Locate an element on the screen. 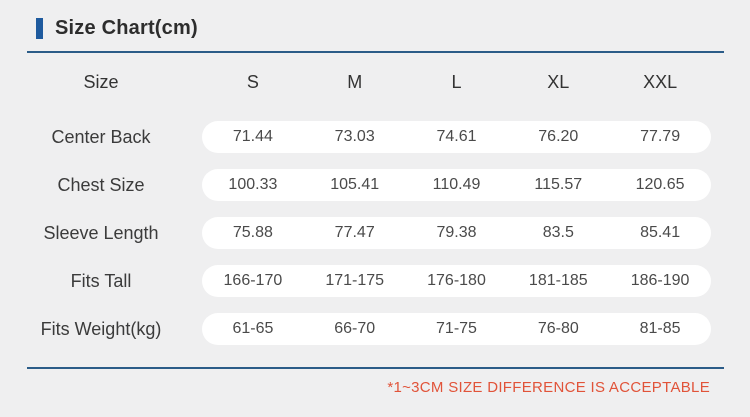 The height and width of the screenshot is (417, 750). header-divider is located at coordinates (375, 52).